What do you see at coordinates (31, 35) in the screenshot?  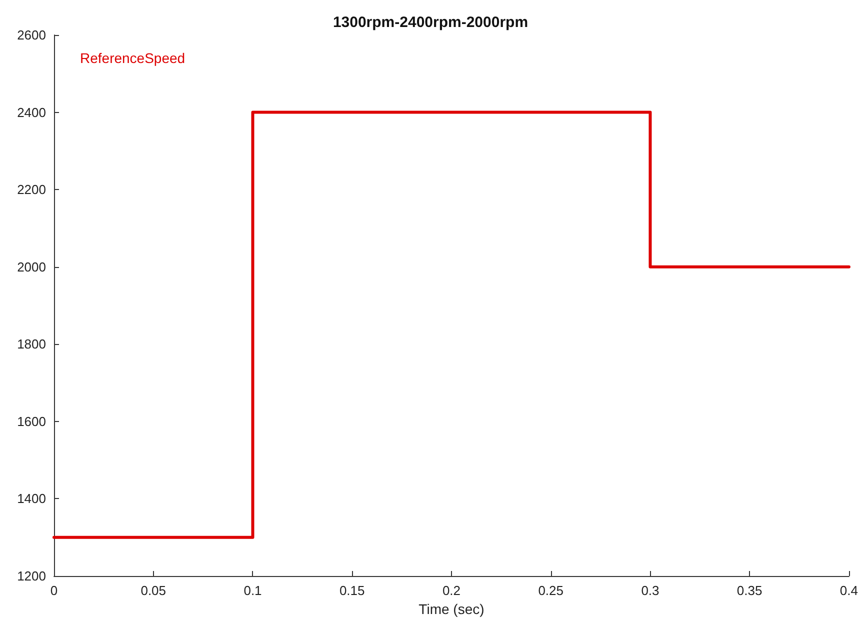 I see `y-tick-label: 2600` at bounding box center [31, 35].